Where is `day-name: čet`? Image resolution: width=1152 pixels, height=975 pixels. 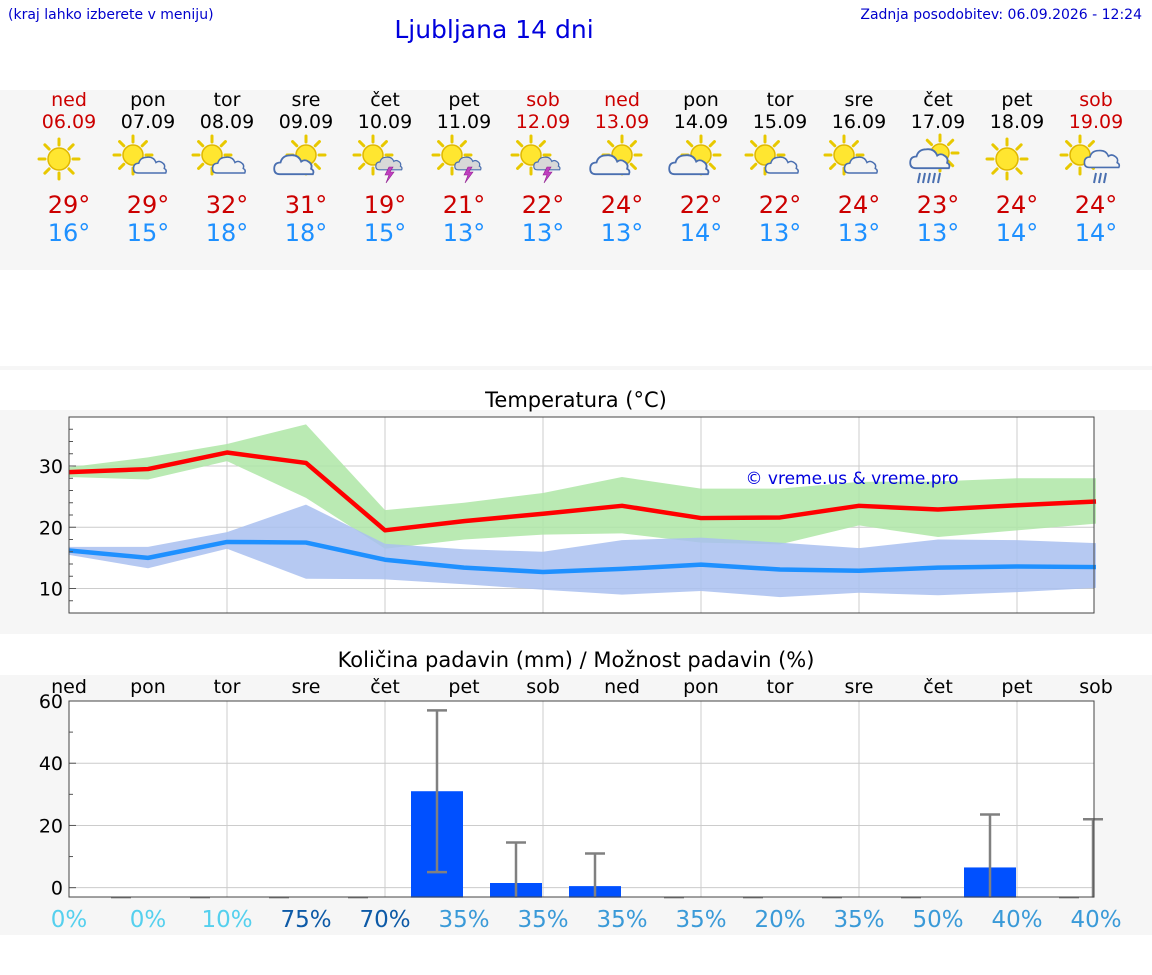
day-name: čet is located at coordinates (385, 100).